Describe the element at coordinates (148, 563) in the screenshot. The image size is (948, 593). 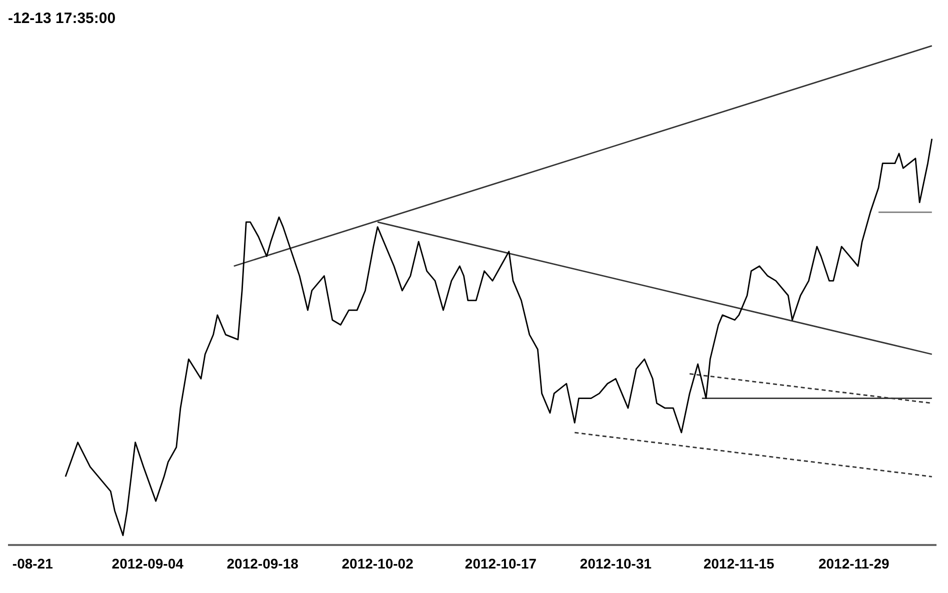
I see `x-tick-label: 2012-09-04` at that location.